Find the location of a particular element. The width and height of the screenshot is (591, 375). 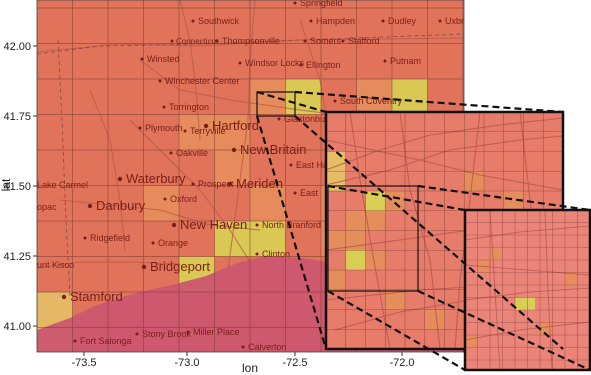

inset2-frame is located at coordinates (527, 290).